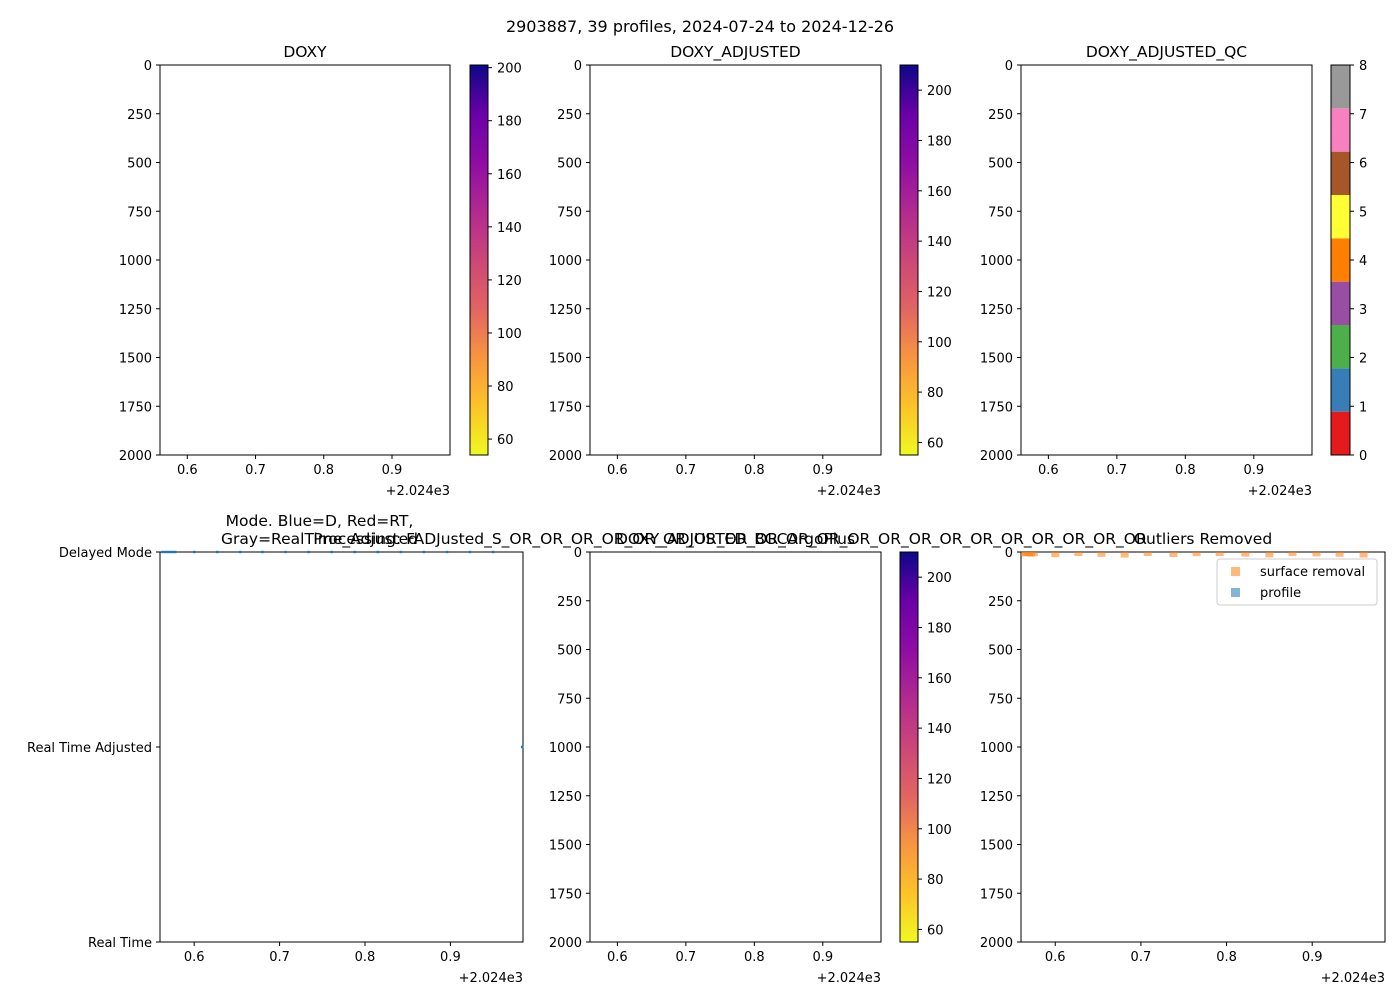 This screenshot has height=1000, width=1400. What do you see at coordinates (509, 334) in the screenshot?
I see `doxy-colorbar-tick-label: 100` at bounding box center [509, 334].